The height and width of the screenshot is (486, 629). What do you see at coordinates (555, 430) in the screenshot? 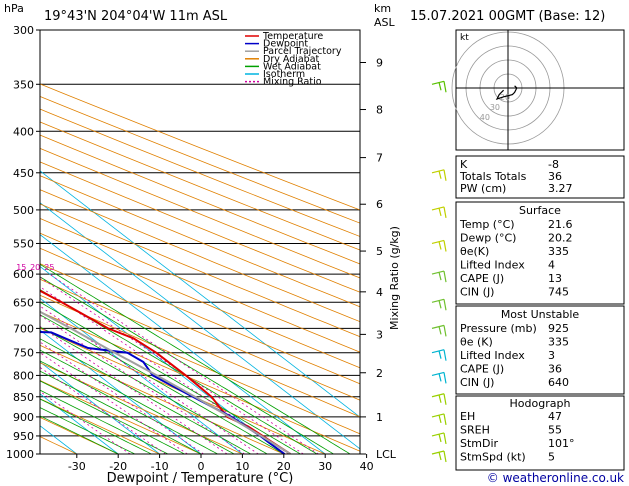
I see `index-value: 55` at bounding box center [555, 430].